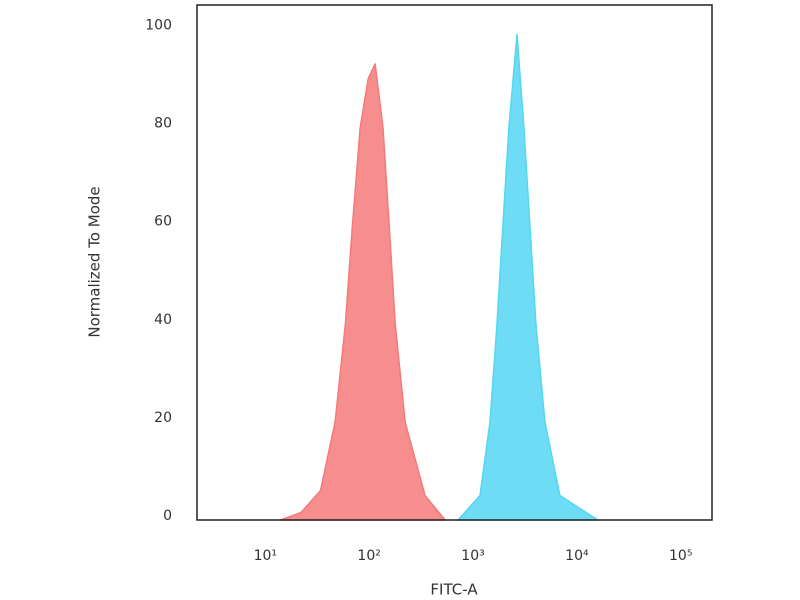 This screenshot has height=600, width=800. Describe the element at coordinates (528, 277) in the screenshot. I see `area` at that location.